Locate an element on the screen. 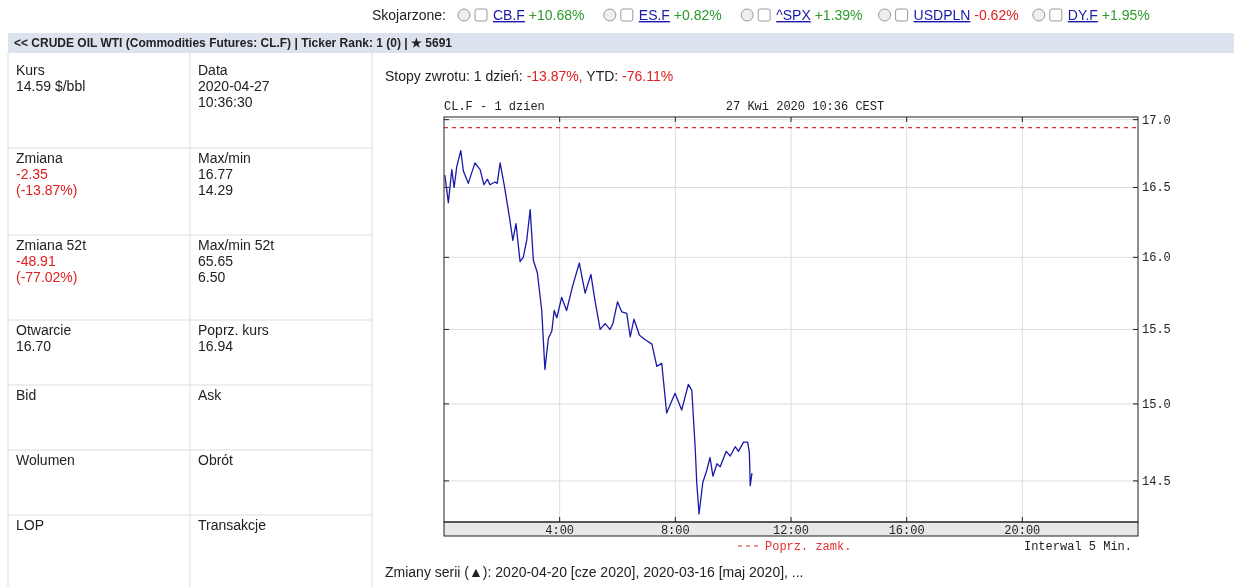 The image size is (1234, 587). text: USDPLN -0.62% is located at coordinates (966, 15).